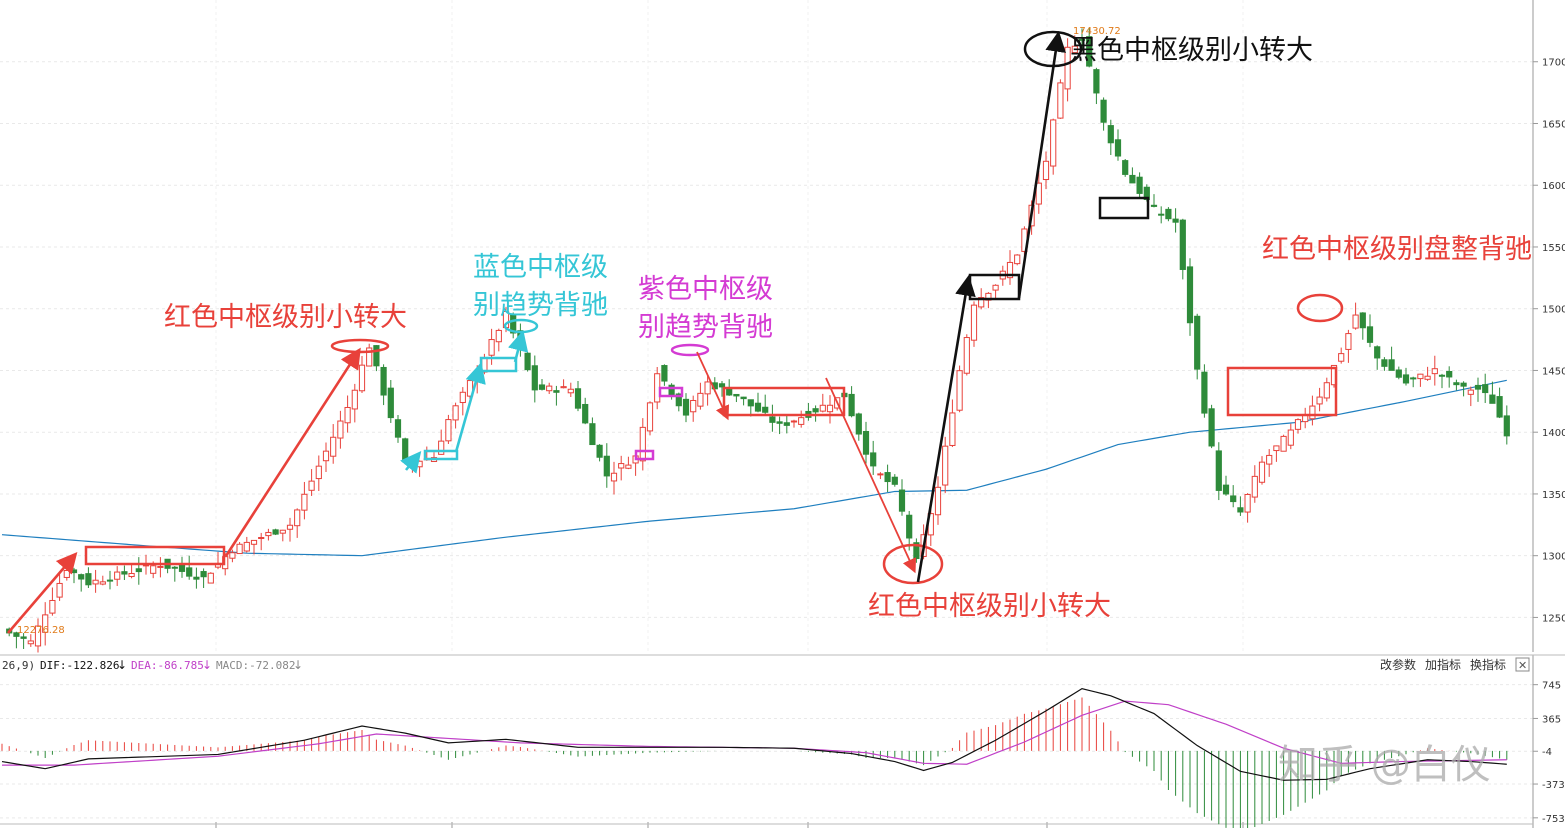 The width and height of the screenshot is (1565, 832). I want to click on purple-ellipse, so click(690, 350).